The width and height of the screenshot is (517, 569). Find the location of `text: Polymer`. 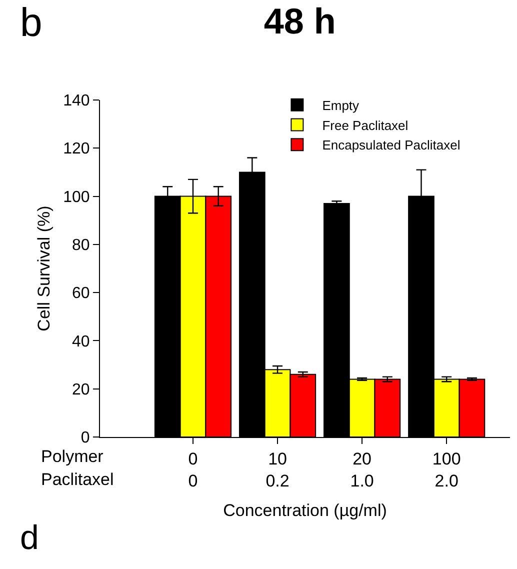

text: Polymer is located at coordinates (72, 456).